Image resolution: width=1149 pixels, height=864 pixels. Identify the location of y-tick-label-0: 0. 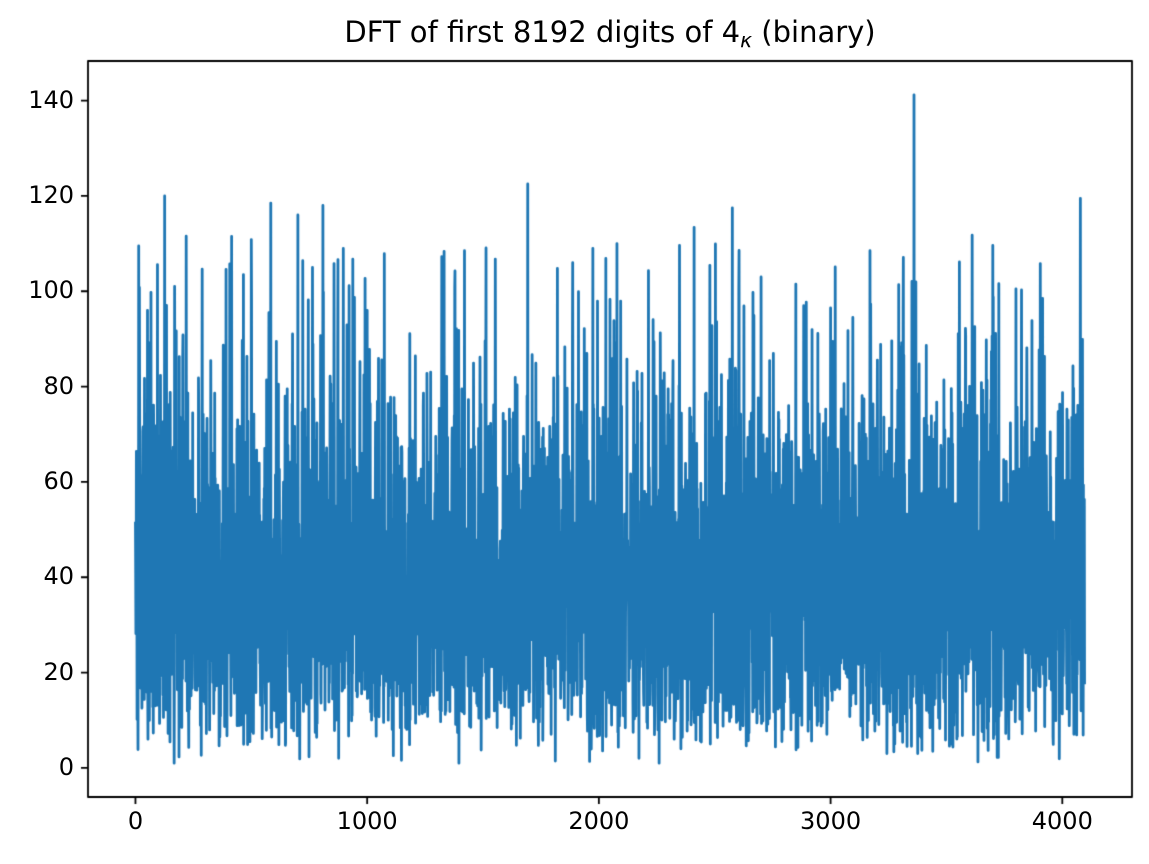
(66, 766).